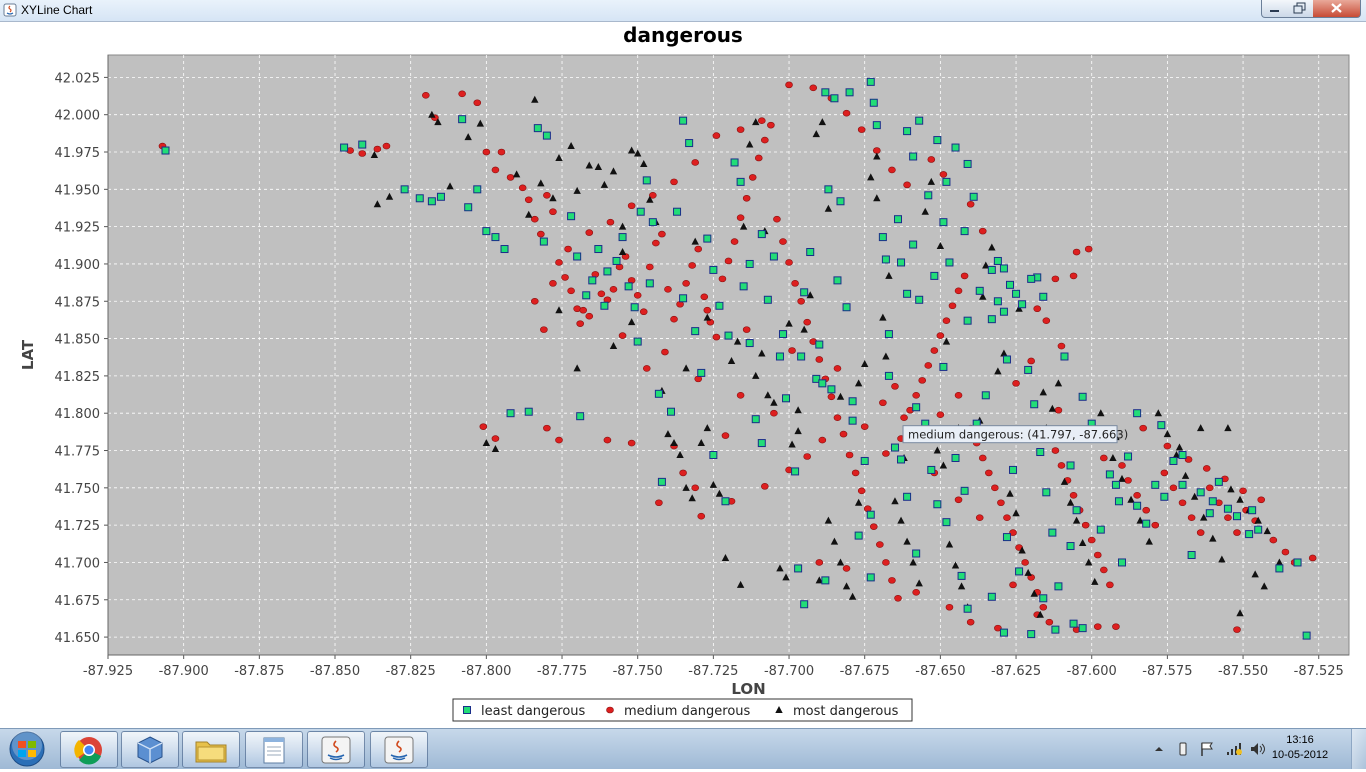  I want to click on chevron-up-icon, so click(1159, 749).